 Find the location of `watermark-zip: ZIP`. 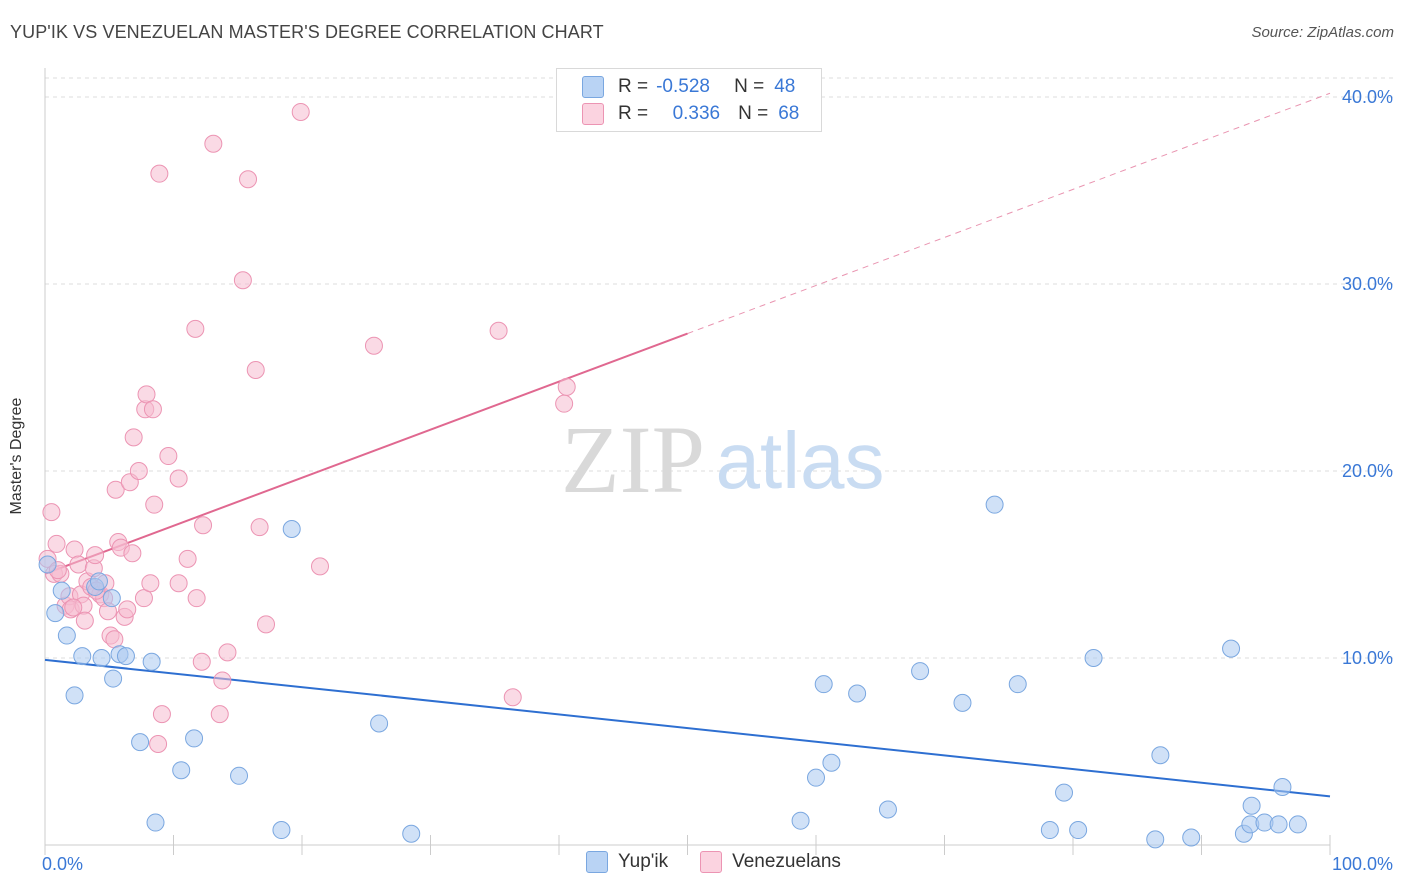

watermark-zip: ZIP is located at coordinates (633, 459).